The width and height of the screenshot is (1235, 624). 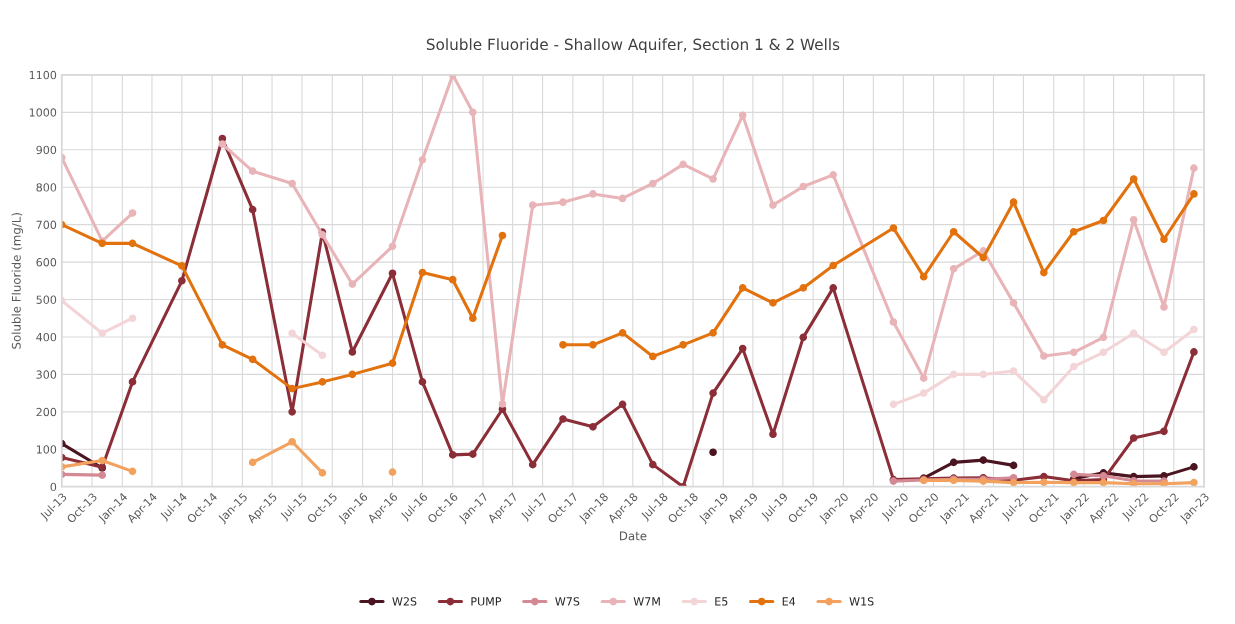 What do you see at coordinates (17, 281) in the screenshot?
I see `y-axis-title: Soluble Fluoride (mg/L)` at bounding box center [17, 281].